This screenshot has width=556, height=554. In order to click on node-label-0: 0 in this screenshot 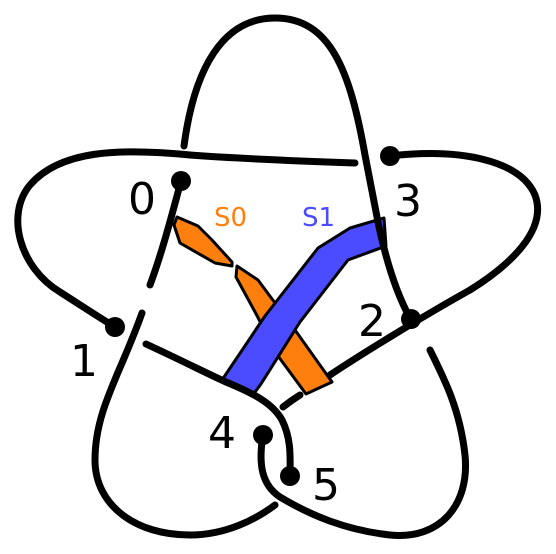, I will do `click(142, 199)`.